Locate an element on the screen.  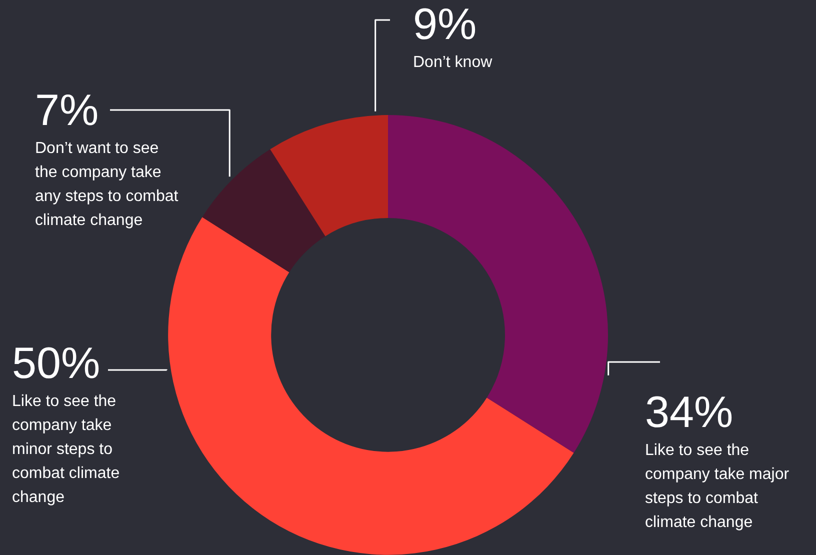
slice-label: Like to see the company take minor steps to combat climate change is located at coordinates (66, 449).